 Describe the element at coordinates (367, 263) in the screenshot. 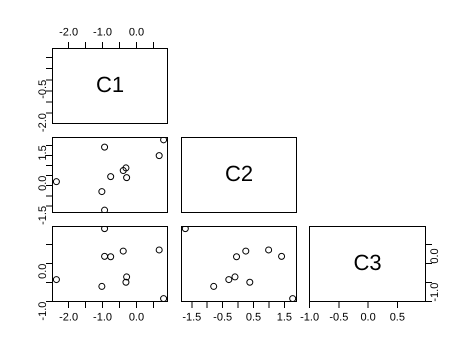

I see `text: C3` at that location.